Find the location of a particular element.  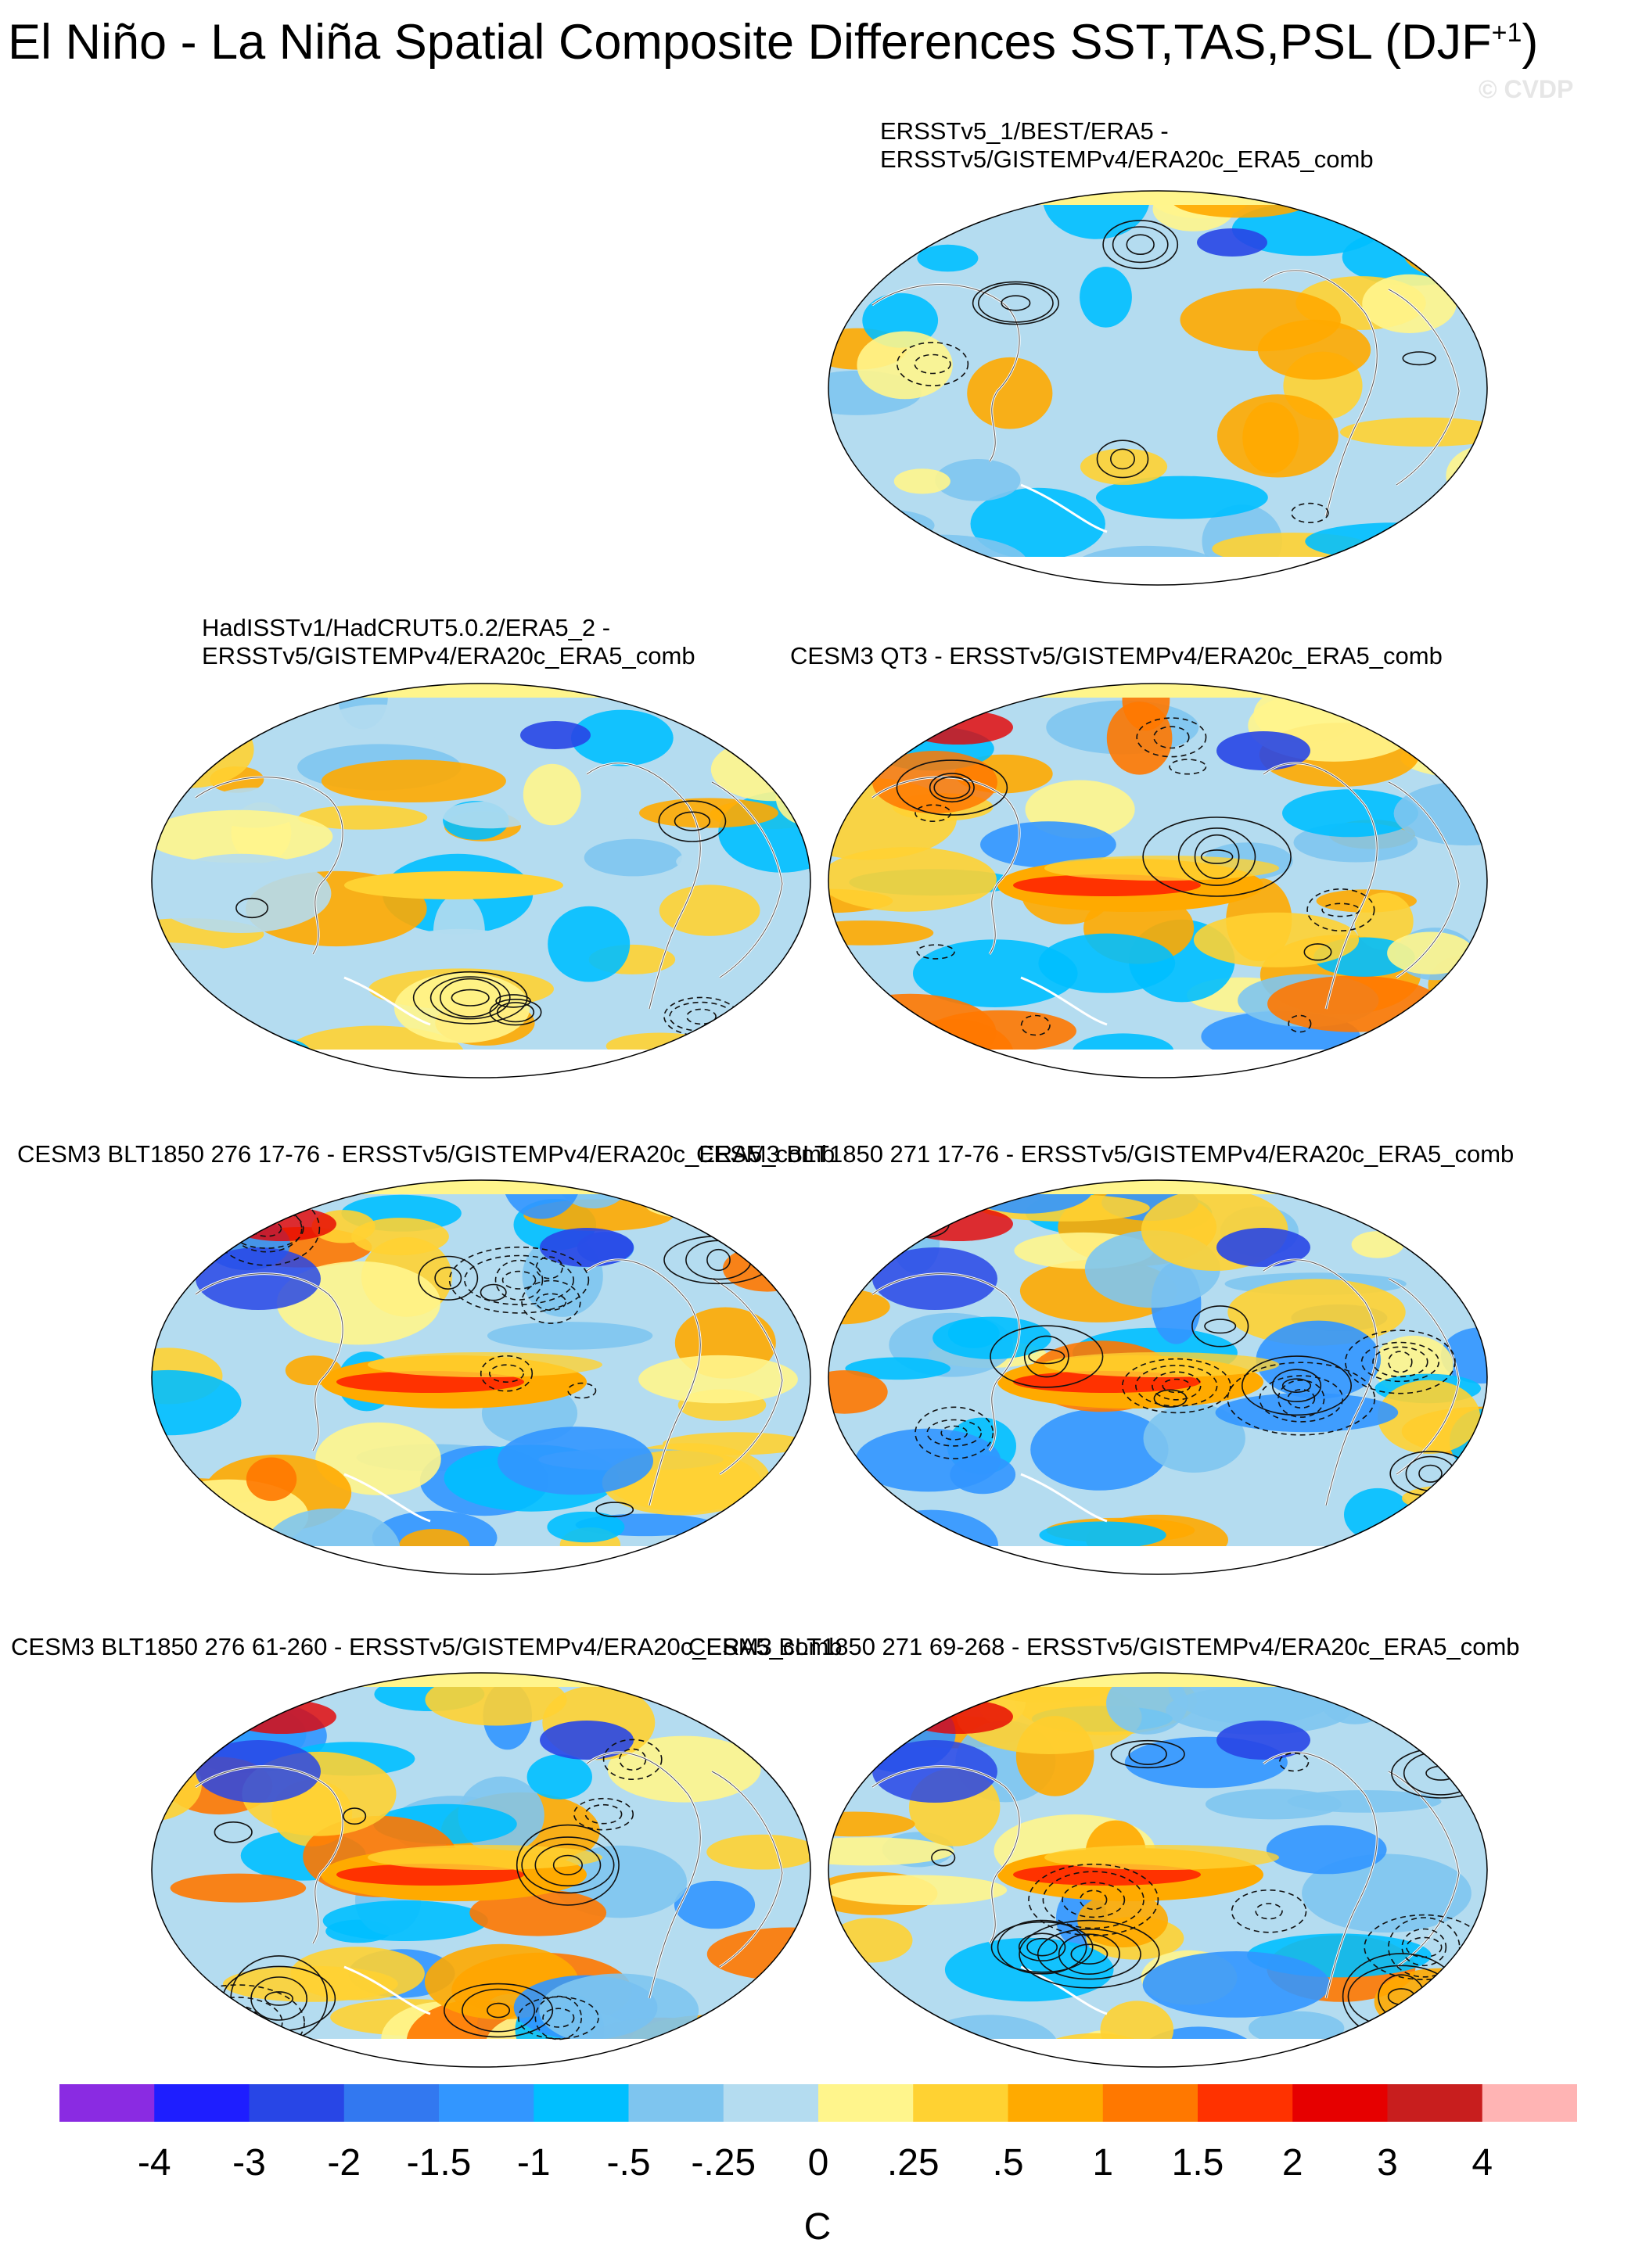

panel-title-line1: HadISSTv1/HadCRUT5.0.2/ERA5_2 - is located at coordinates (407, 627).